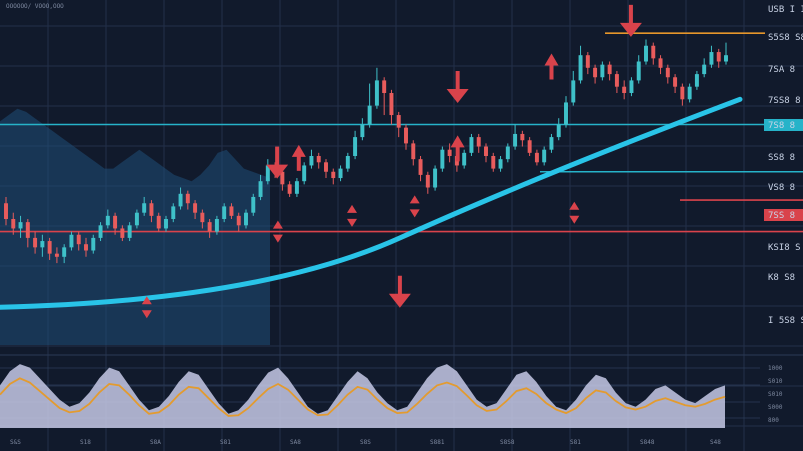  I want to click on time-tick-label: S881, so click(437, 442).